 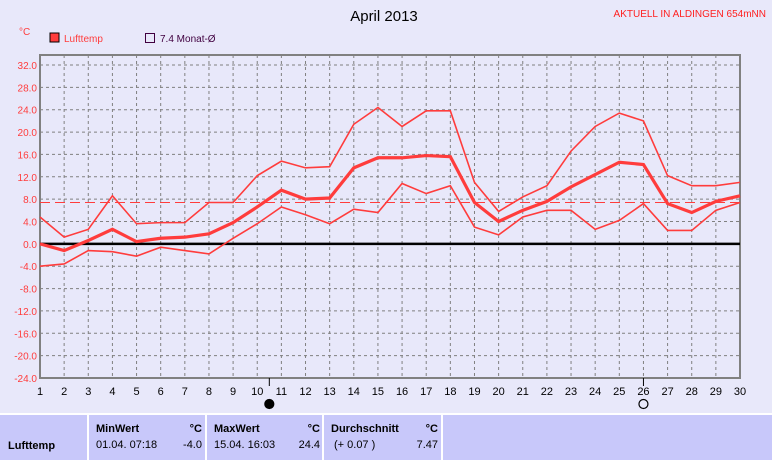 I want to click on x-tick-label: 28, so click(x=692, y=392).